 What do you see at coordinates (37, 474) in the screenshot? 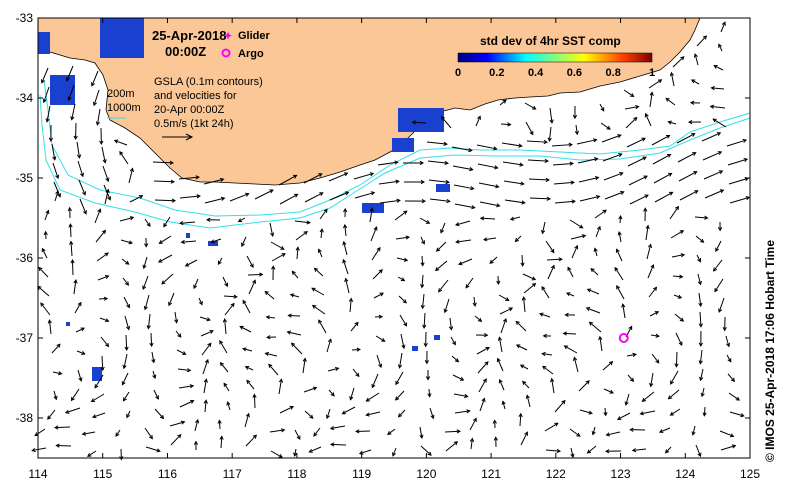
I see `lon-tick-label: 114` at bounding box center [37, 474].